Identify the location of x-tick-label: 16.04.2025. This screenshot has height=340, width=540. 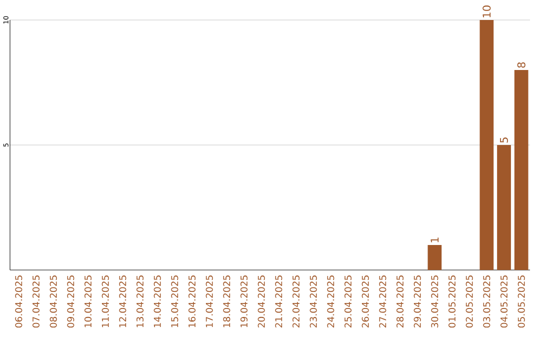
(192, 302).